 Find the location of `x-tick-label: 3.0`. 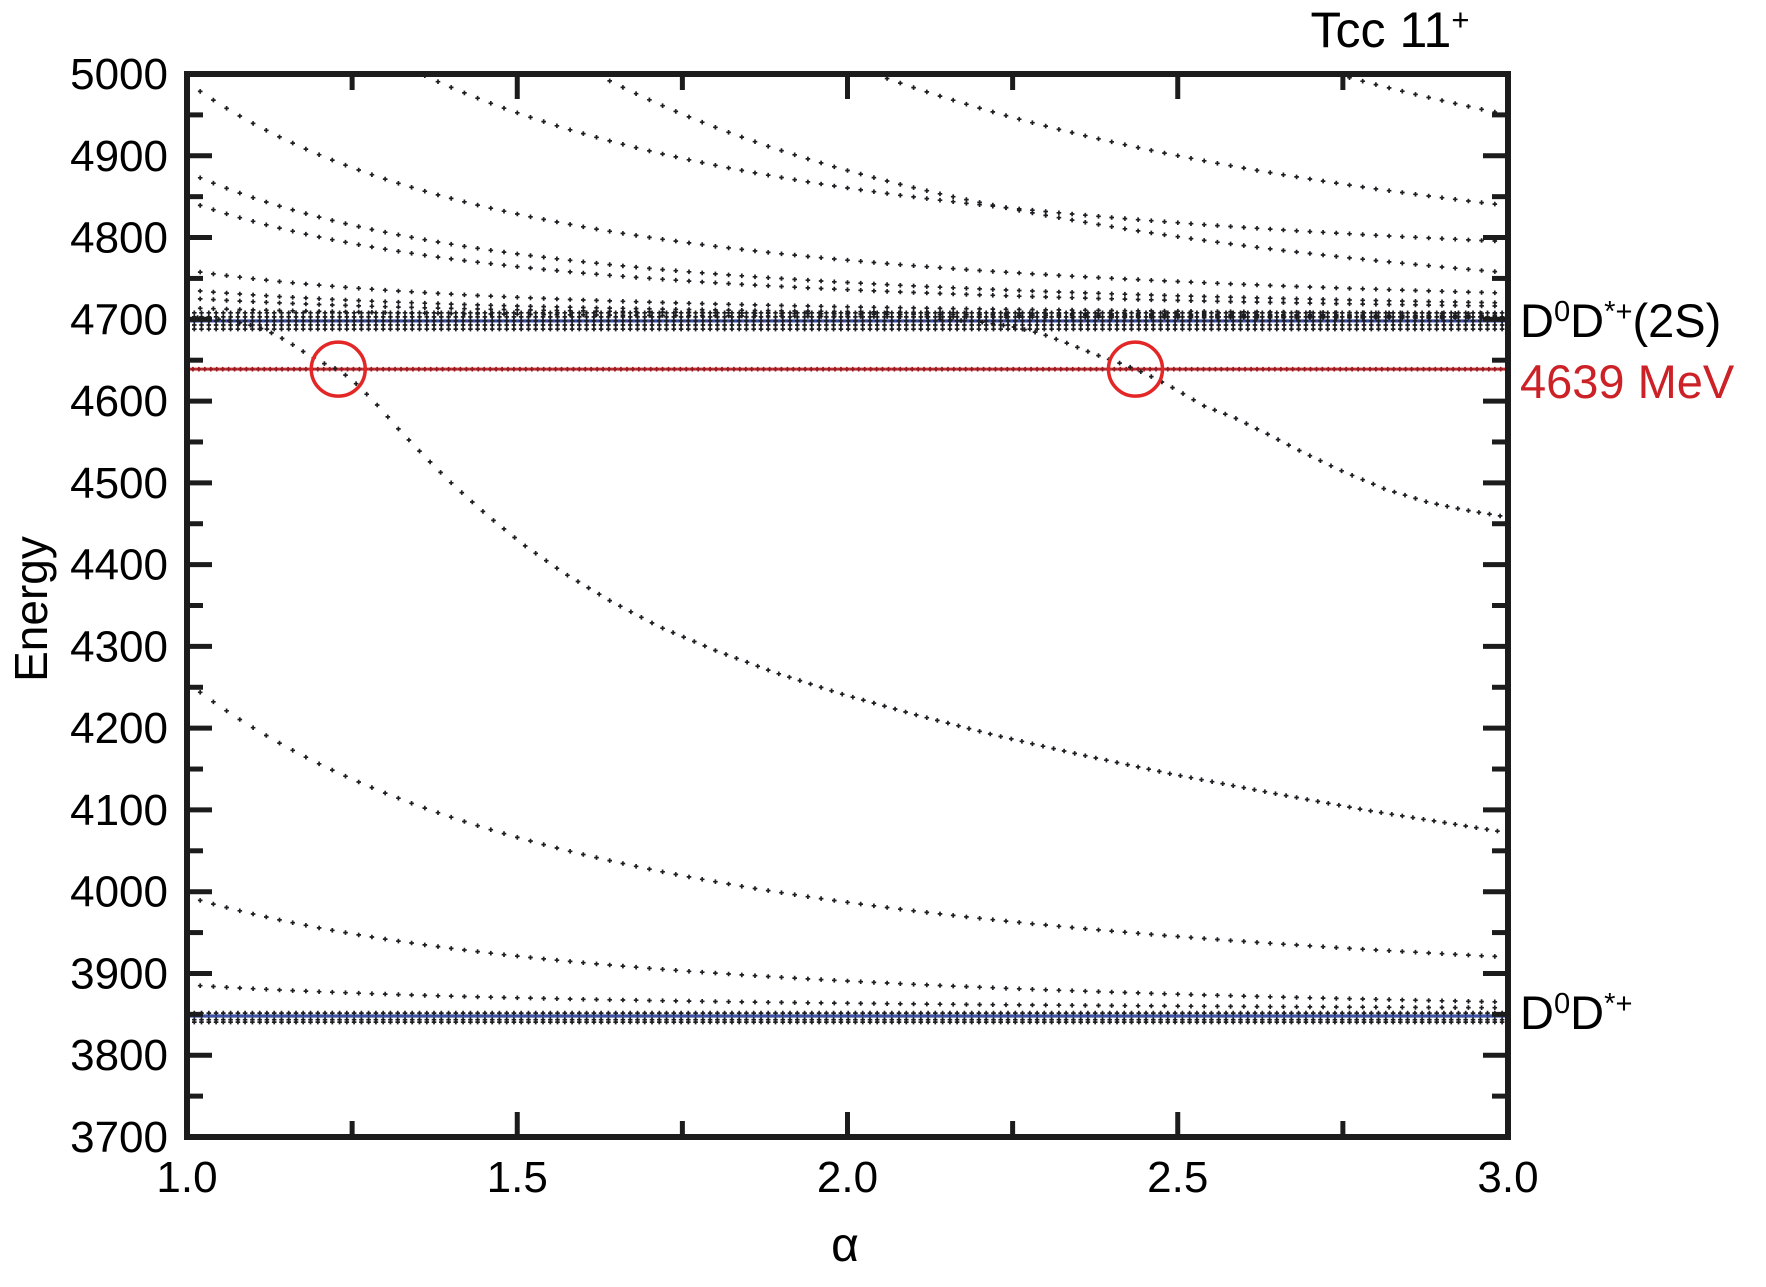

x-tick-label: 3.0 is located at coordinates (1507, 1177).